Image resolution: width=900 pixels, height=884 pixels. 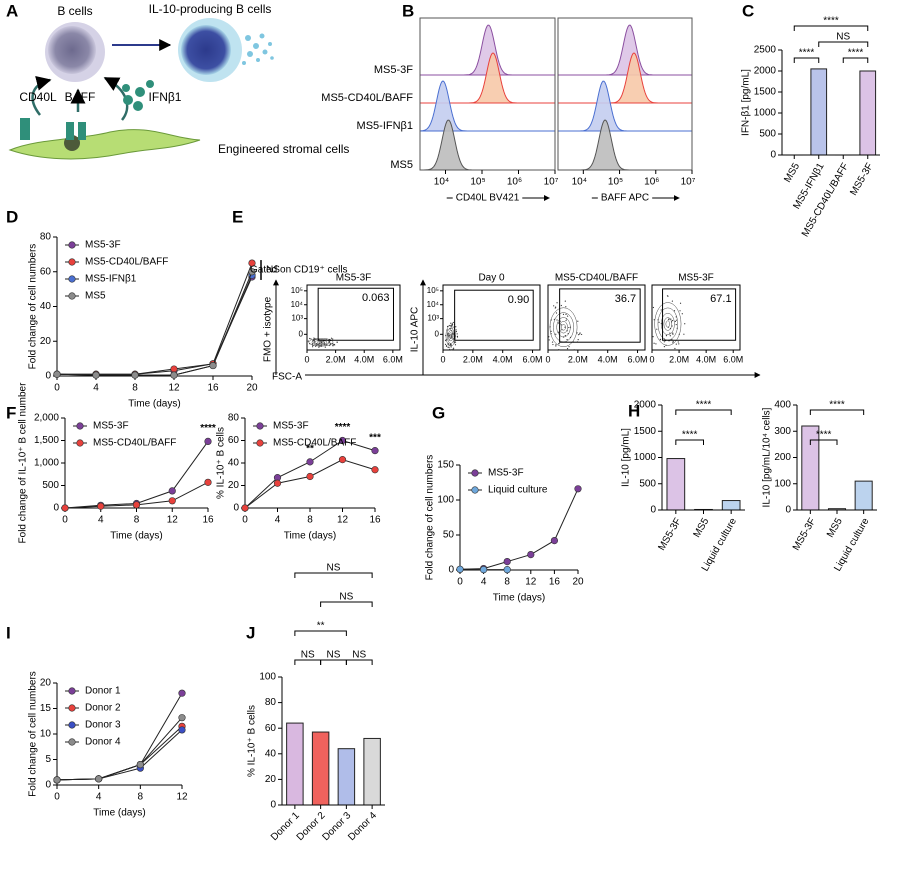 What do you see at coordinates (82, 131) in the screenshot?
I see `baff-receptor` at bounding box center [82, 131].